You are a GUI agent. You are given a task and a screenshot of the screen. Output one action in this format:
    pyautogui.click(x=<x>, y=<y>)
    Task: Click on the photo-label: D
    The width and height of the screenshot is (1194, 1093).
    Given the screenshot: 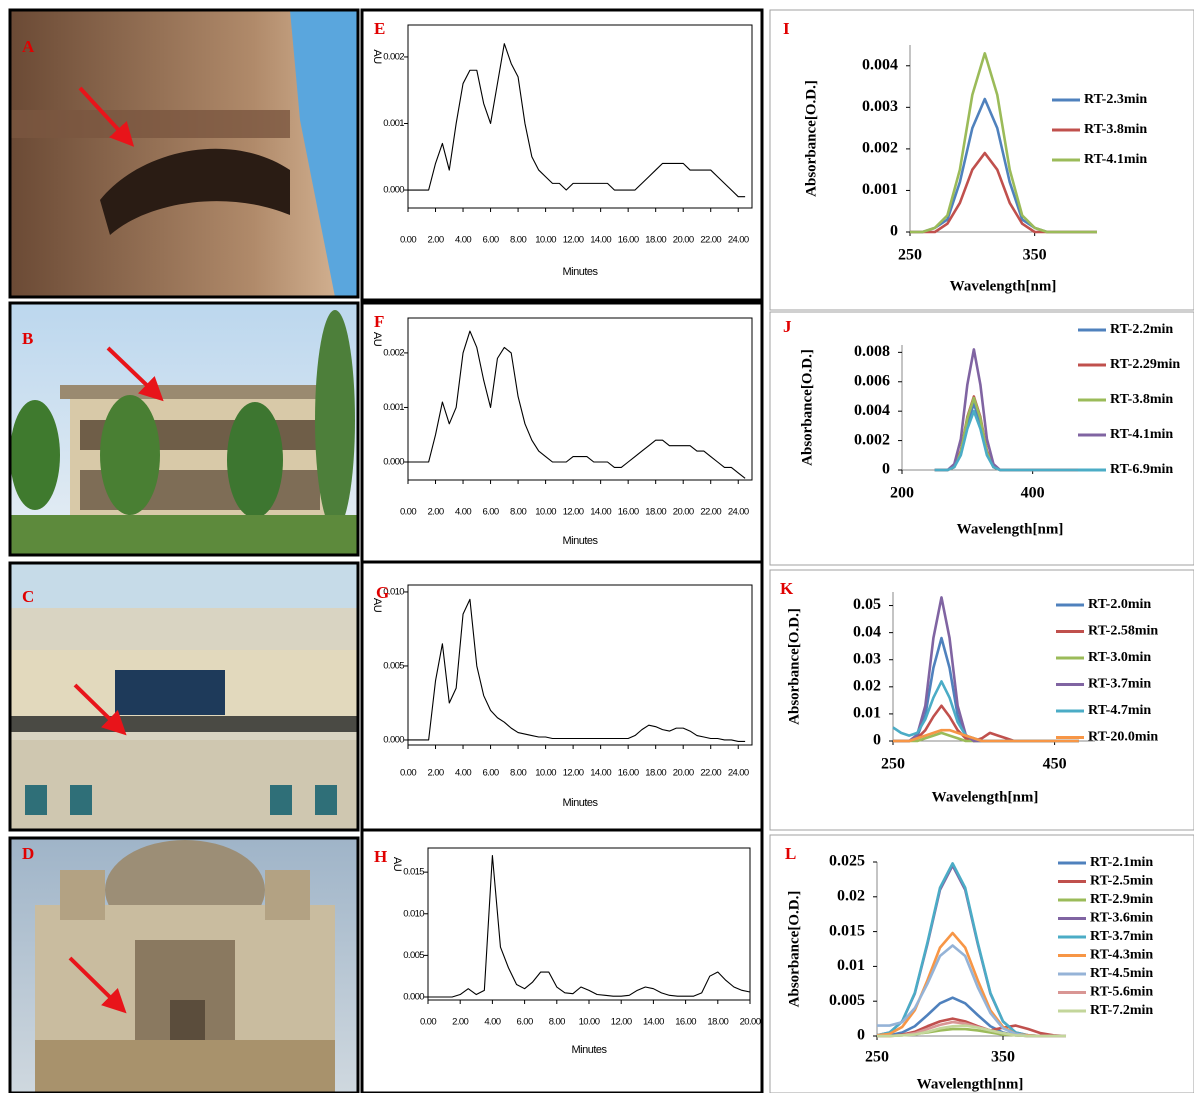 What is the action you would take?
    pyautogui.click(x=28, y=853)
    